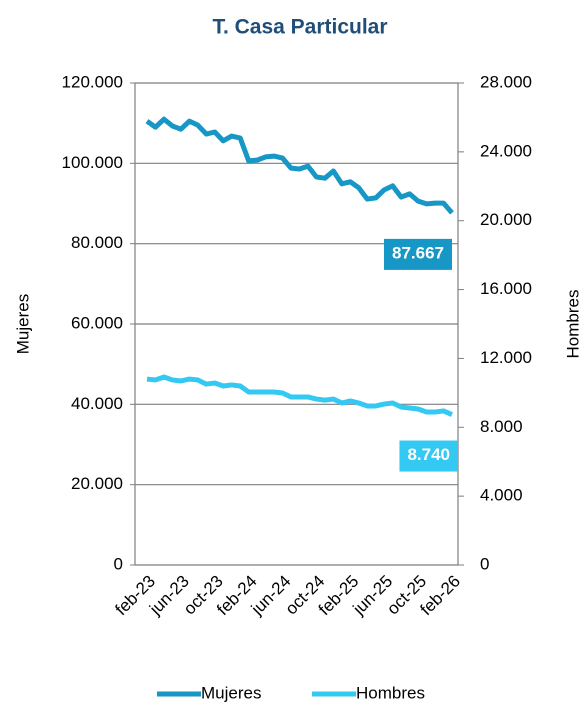  What do you see at coordinates (501, 495) in the screenshot?
I see `y2-tick-label: 4.000` at bounding box center [501, 495].